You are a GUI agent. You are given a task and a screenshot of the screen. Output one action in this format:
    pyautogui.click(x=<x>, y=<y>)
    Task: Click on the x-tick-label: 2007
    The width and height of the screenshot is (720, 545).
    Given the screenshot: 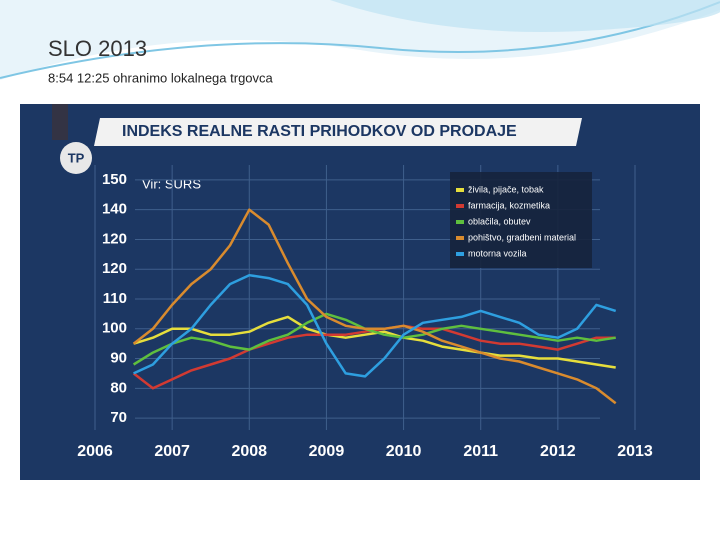 What is the action you would take?
    pyautogui.click(x=172, y=451)
    